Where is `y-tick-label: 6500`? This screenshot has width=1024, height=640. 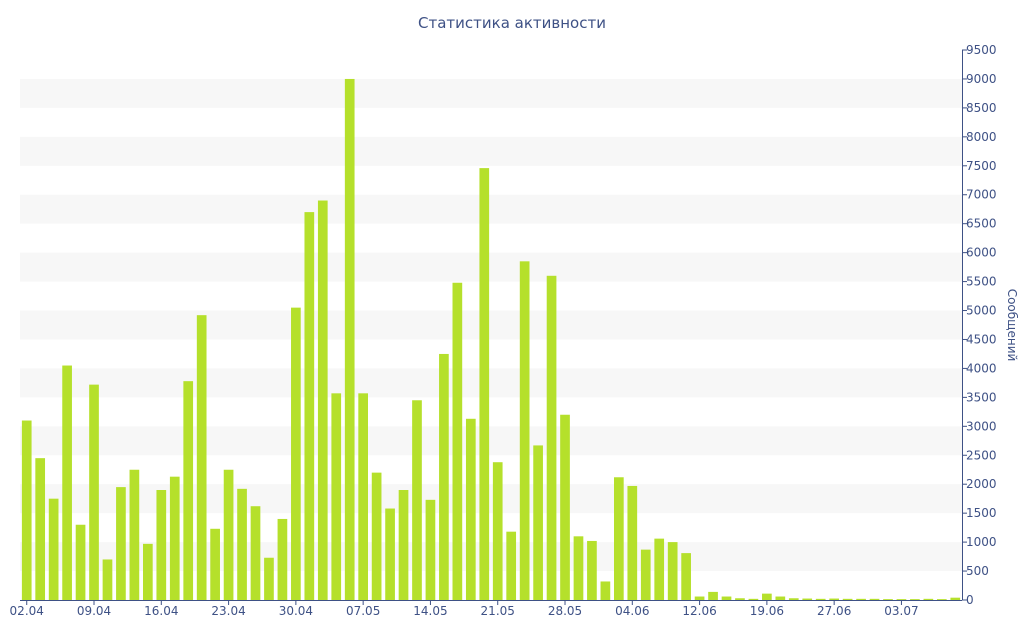 y-tick-label: 6500 is located at coordinates (981, 224).